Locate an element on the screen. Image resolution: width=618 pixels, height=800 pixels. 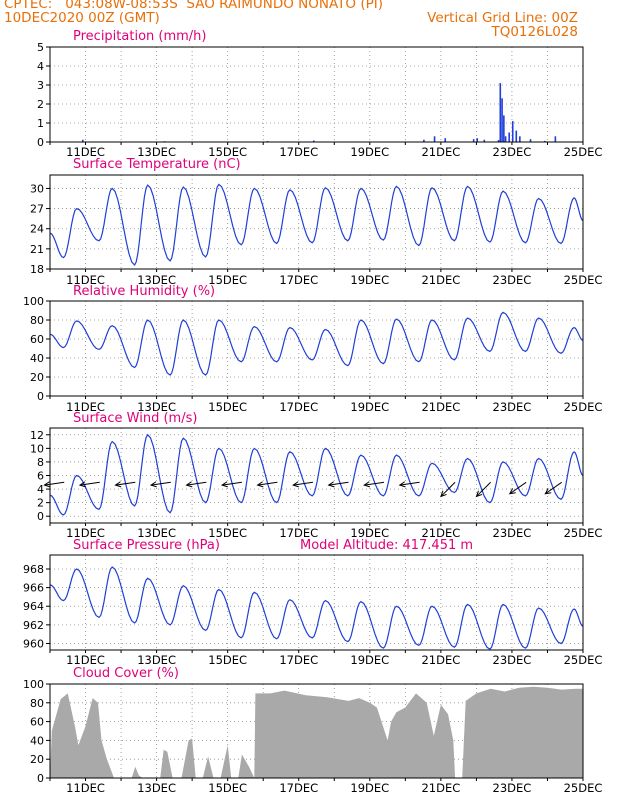
y-tick-label: 2 is located at coordinates (40, 503).